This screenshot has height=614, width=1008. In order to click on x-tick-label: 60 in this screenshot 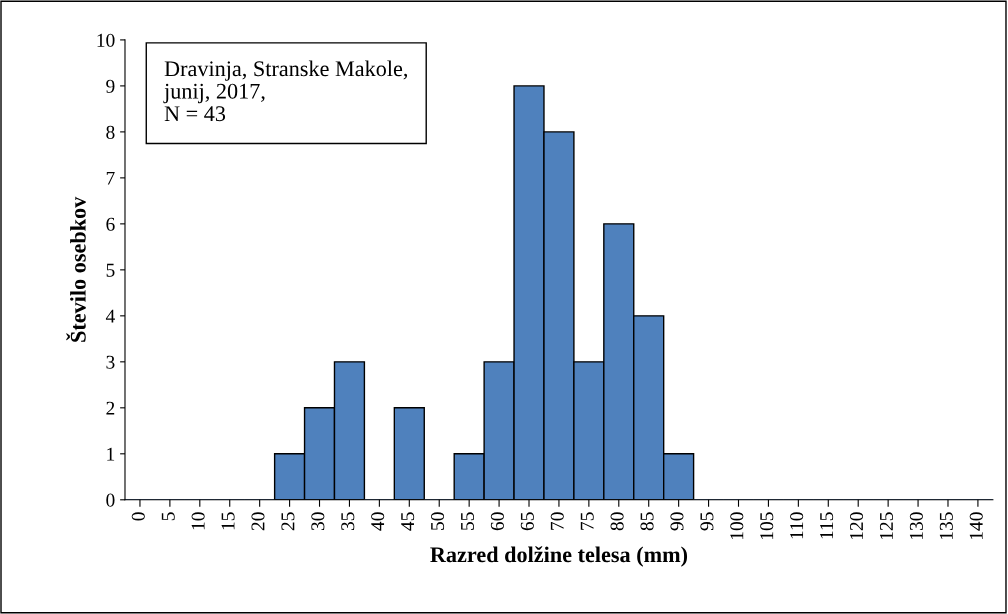, I will do `click(497, 521)`.